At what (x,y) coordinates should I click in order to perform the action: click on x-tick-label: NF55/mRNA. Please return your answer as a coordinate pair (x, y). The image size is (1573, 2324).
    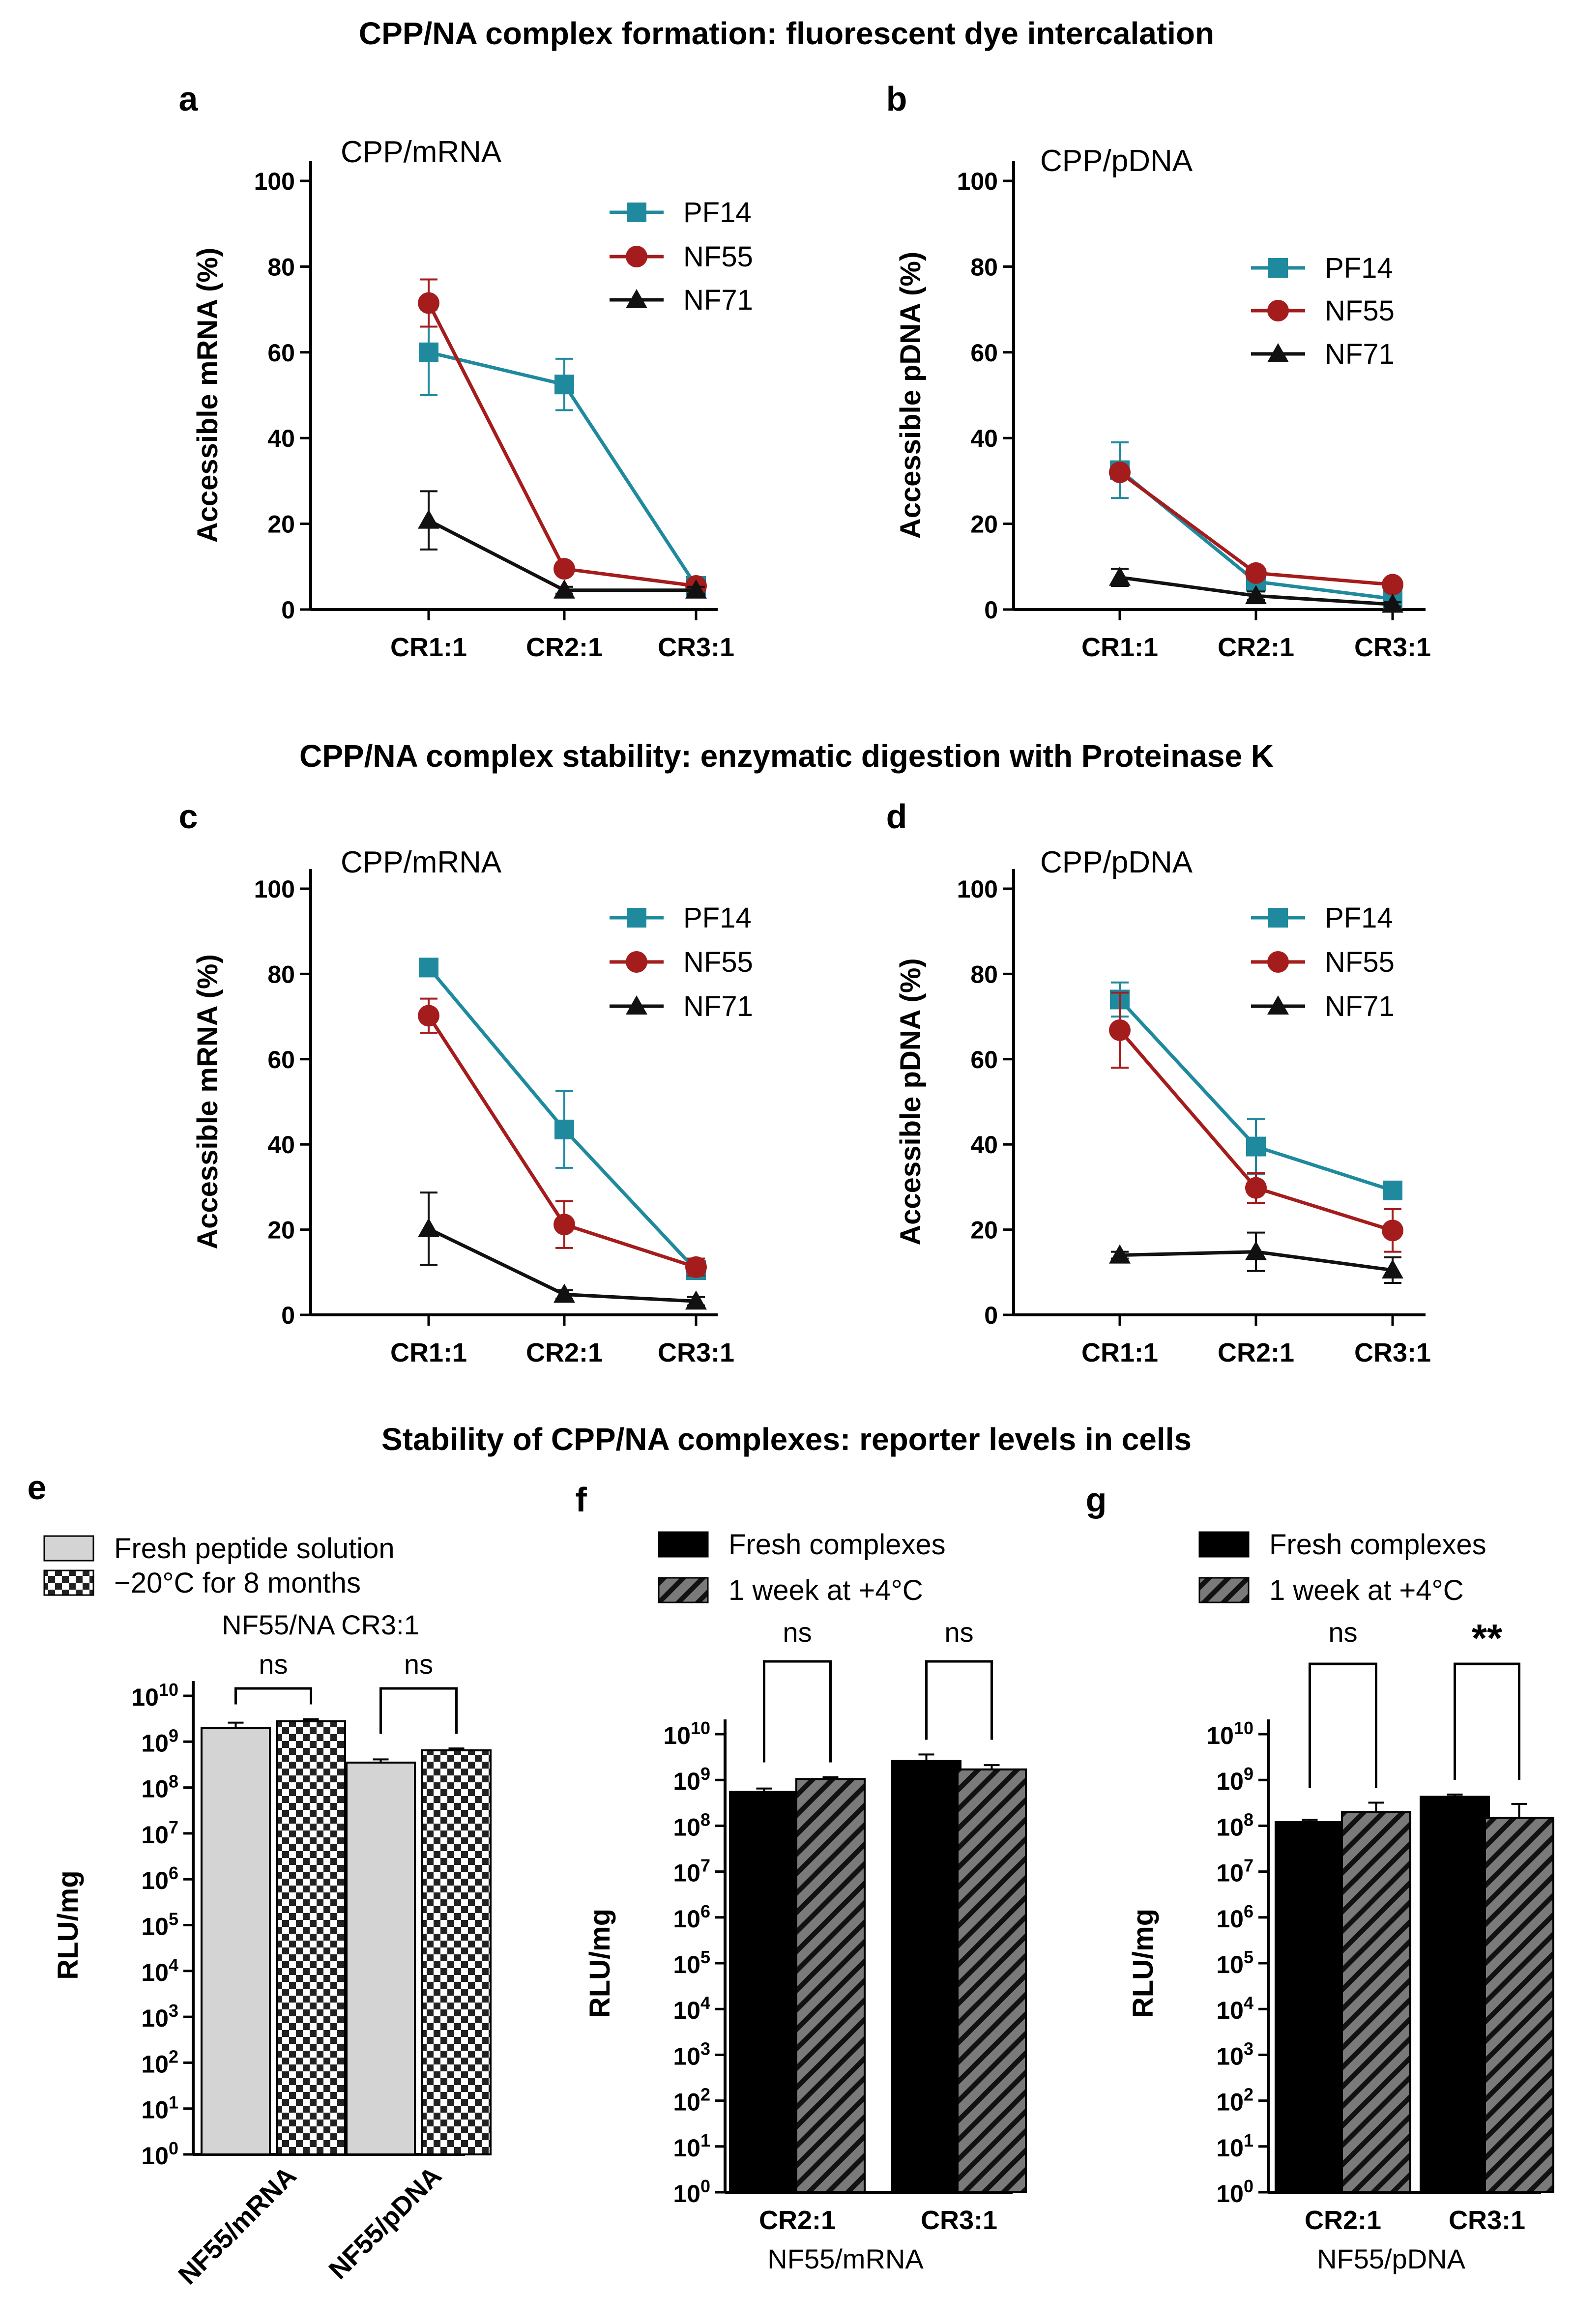
    Looking at the image, I should click on (237, 2225).